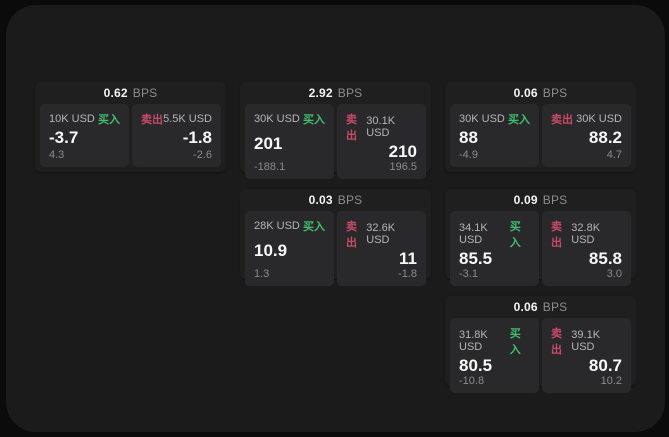  What do you see at coordinates (381, 141) in the screenshot?
I see `sell-panel: 卖出 30.1K USD 210 196.5` at bounding box center [381, 141].